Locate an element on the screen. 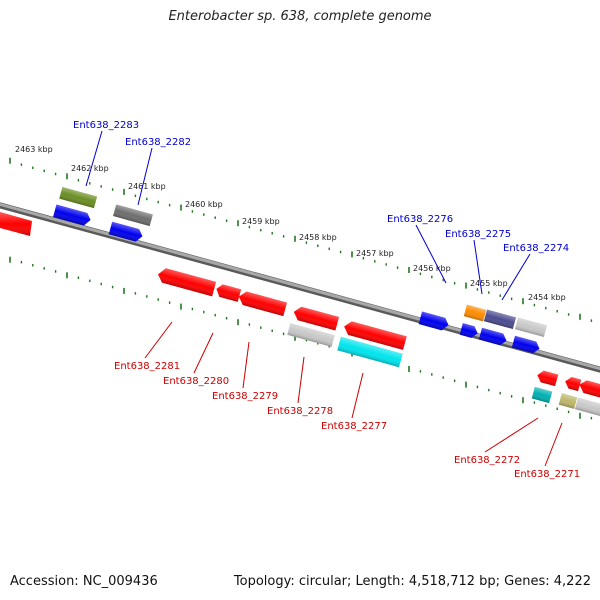  kbp-label: 2462 kbp is located at coordinates (90, 168).